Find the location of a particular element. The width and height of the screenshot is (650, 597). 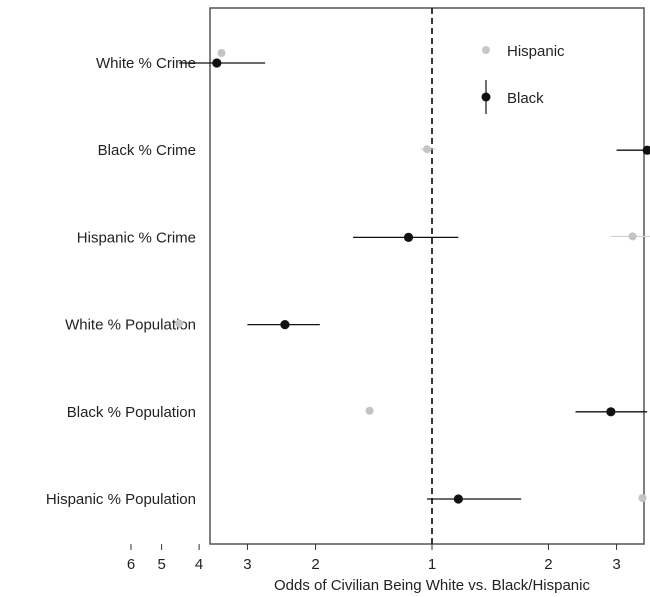

legend-black-label: Black is located at coordinates (525, 98).